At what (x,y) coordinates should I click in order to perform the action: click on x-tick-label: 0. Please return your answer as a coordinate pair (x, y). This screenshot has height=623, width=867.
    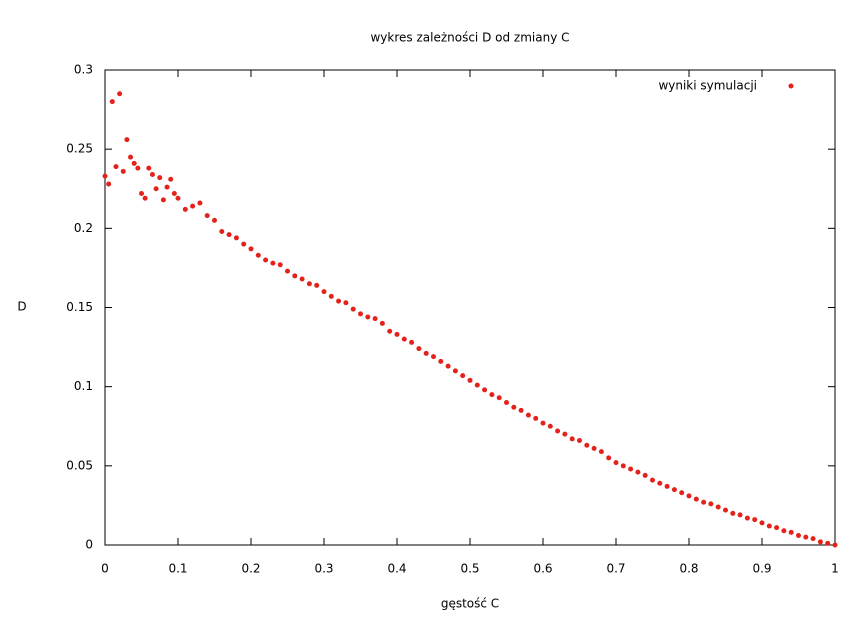
    Looking at the image, I should click on (105, 569).